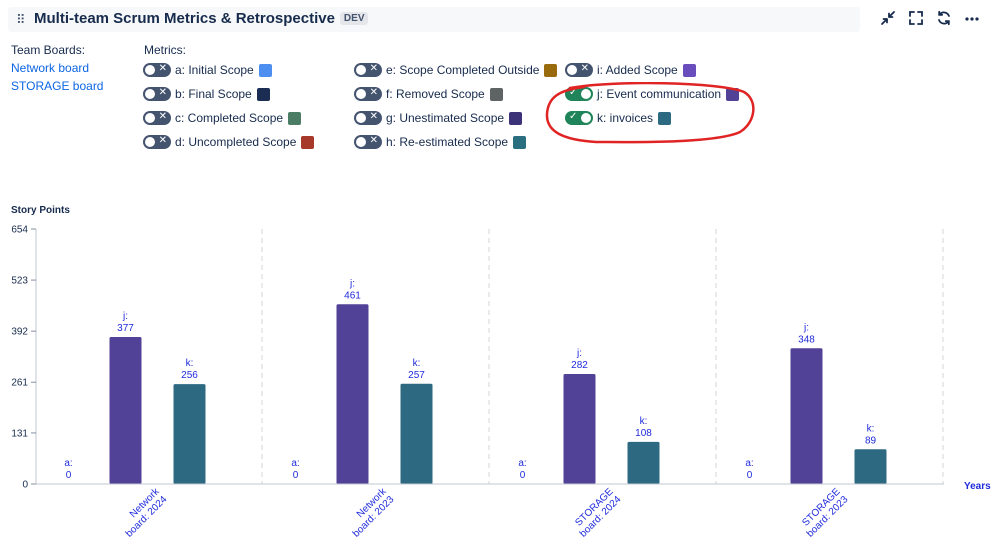 The height and width of the screenshot is (541, 999). What do you see at coordinates (435, 94) in the screenshot?
I see `metric-label: f: Removed Scope` at bounding box center [435, 94].